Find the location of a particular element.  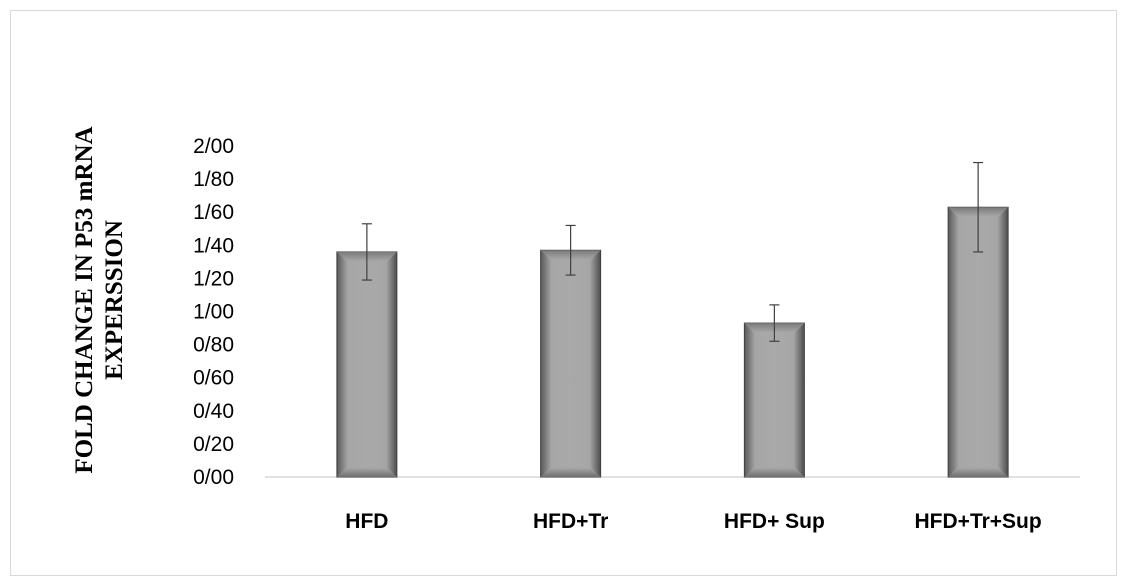

x-category-label: HFD is located at coordinates (366, 521).